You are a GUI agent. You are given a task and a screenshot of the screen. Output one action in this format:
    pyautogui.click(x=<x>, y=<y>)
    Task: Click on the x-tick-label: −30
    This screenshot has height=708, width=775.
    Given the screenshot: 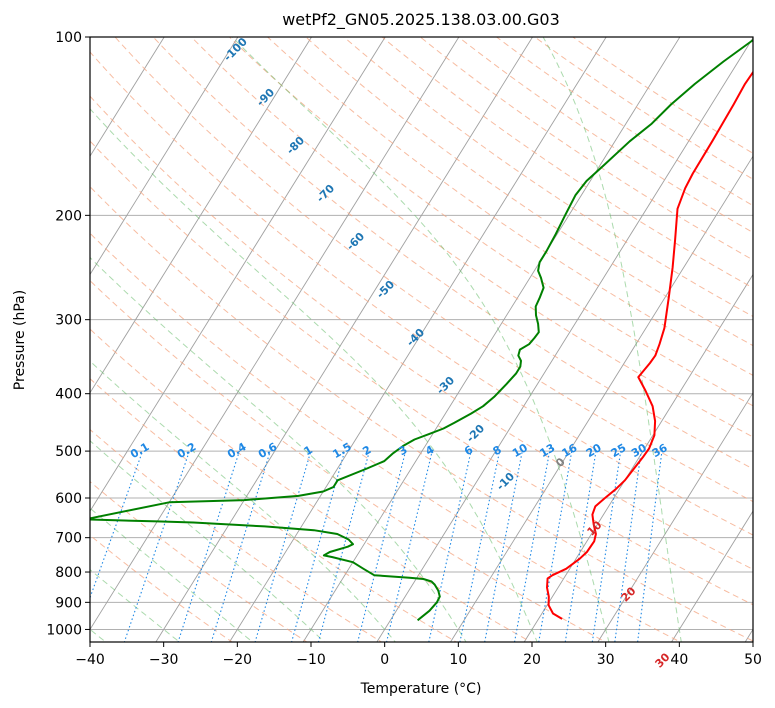 What is the action you would take?
    pyautogui.click(x=164, y=660)
    